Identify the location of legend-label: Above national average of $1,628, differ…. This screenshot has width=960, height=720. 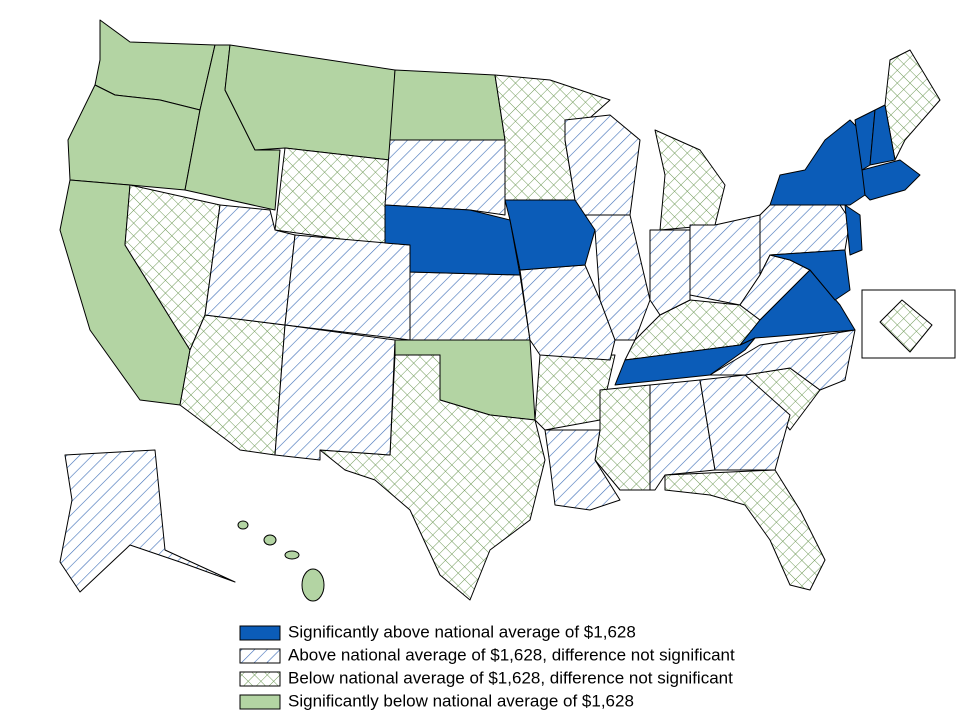
(511, 654).